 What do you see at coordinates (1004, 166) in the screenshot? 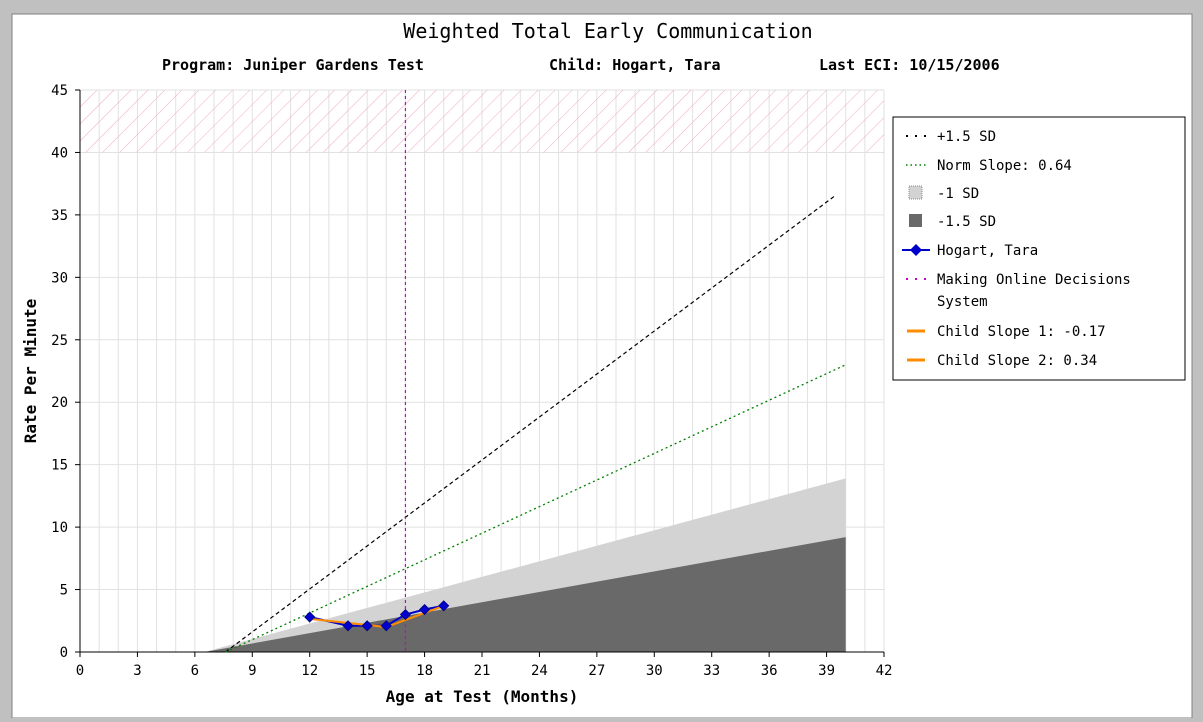
I see `legend-label: Norm Slope: 0.64` at bounding box center [1004, 166].